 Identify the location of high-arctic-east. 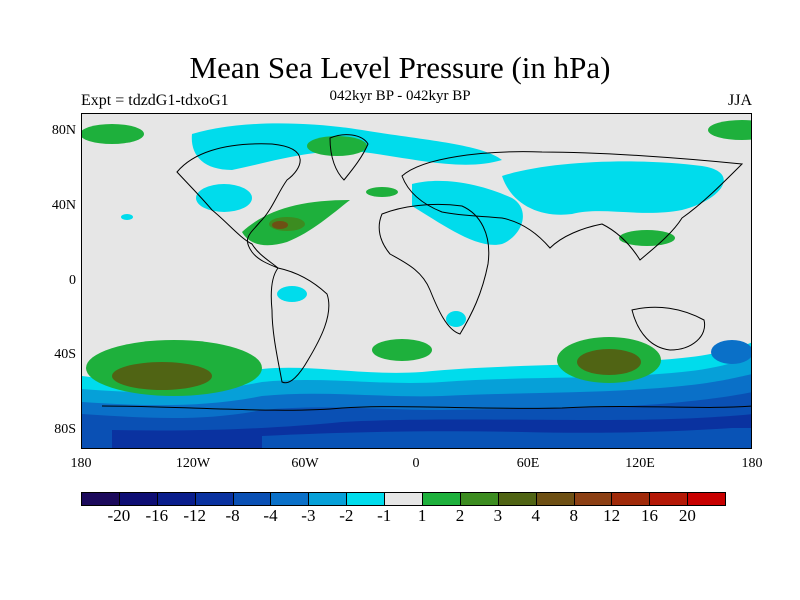
(729, 130).